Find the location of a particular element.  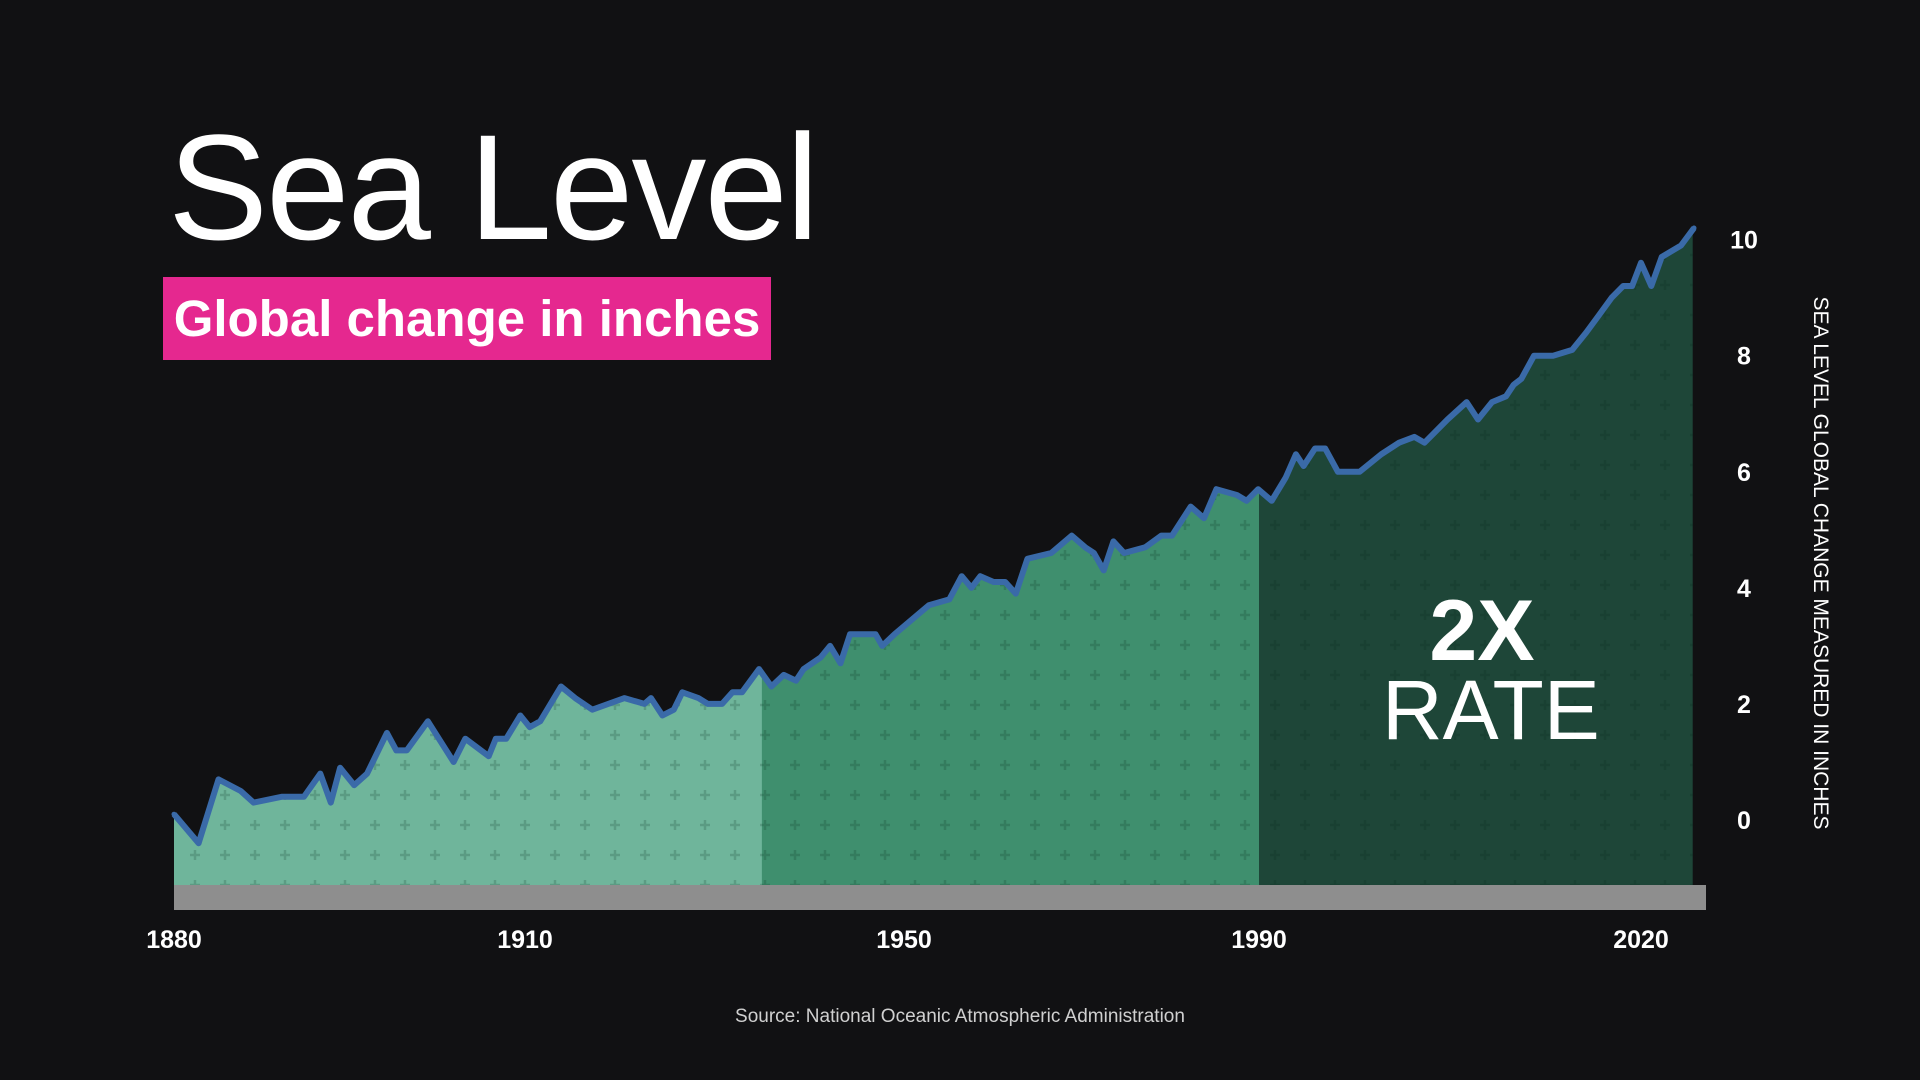

y-tick-label: 2 is located at coordinates (1744, 705).